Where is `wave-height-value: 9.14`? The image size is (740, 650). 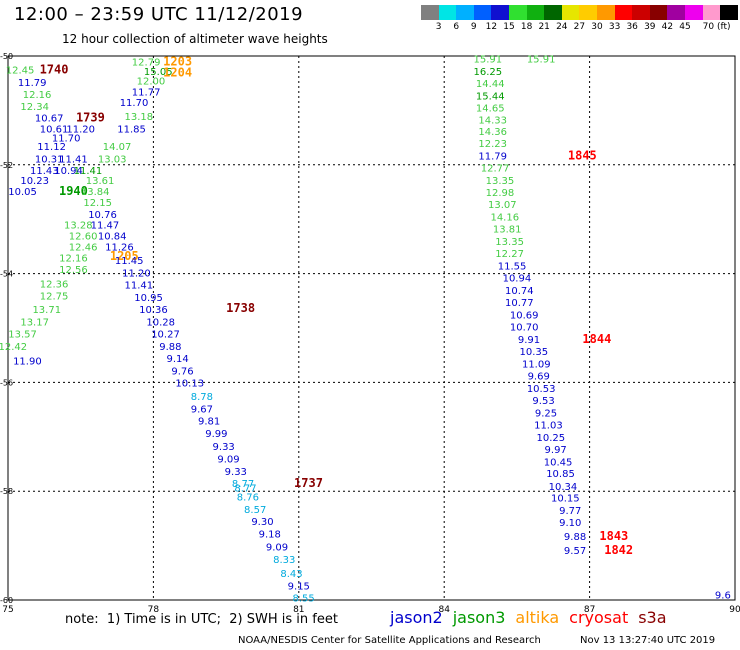 wave-height-value: 9.14 is located at coordinates (178, 359).